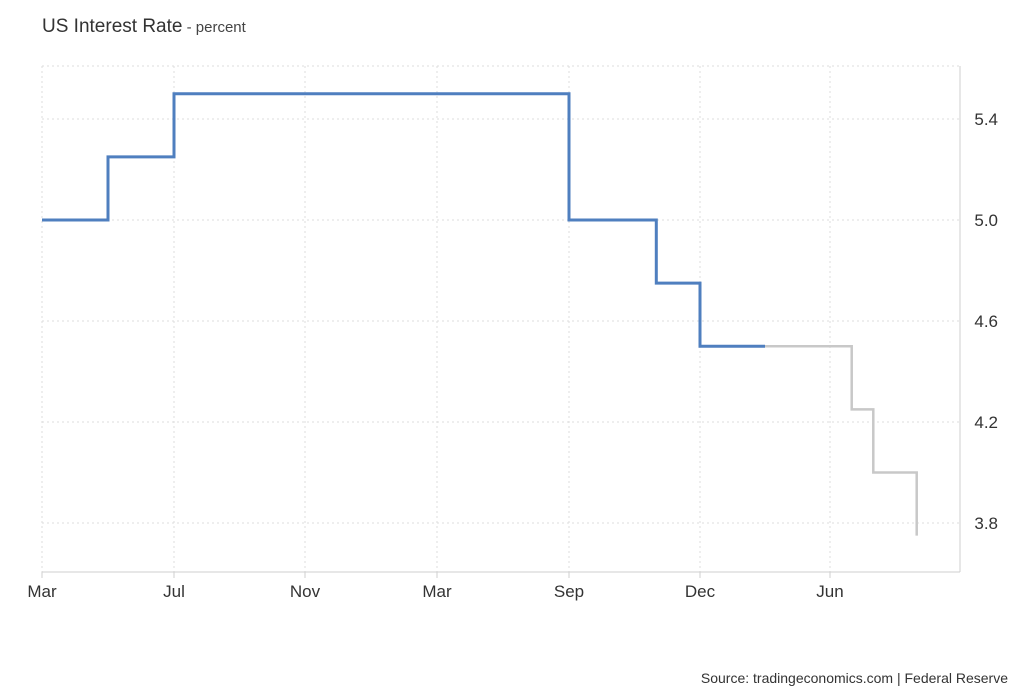 The image size is (1024, 700). I want to click on x-tick-label: Jun, so click(829, 591).